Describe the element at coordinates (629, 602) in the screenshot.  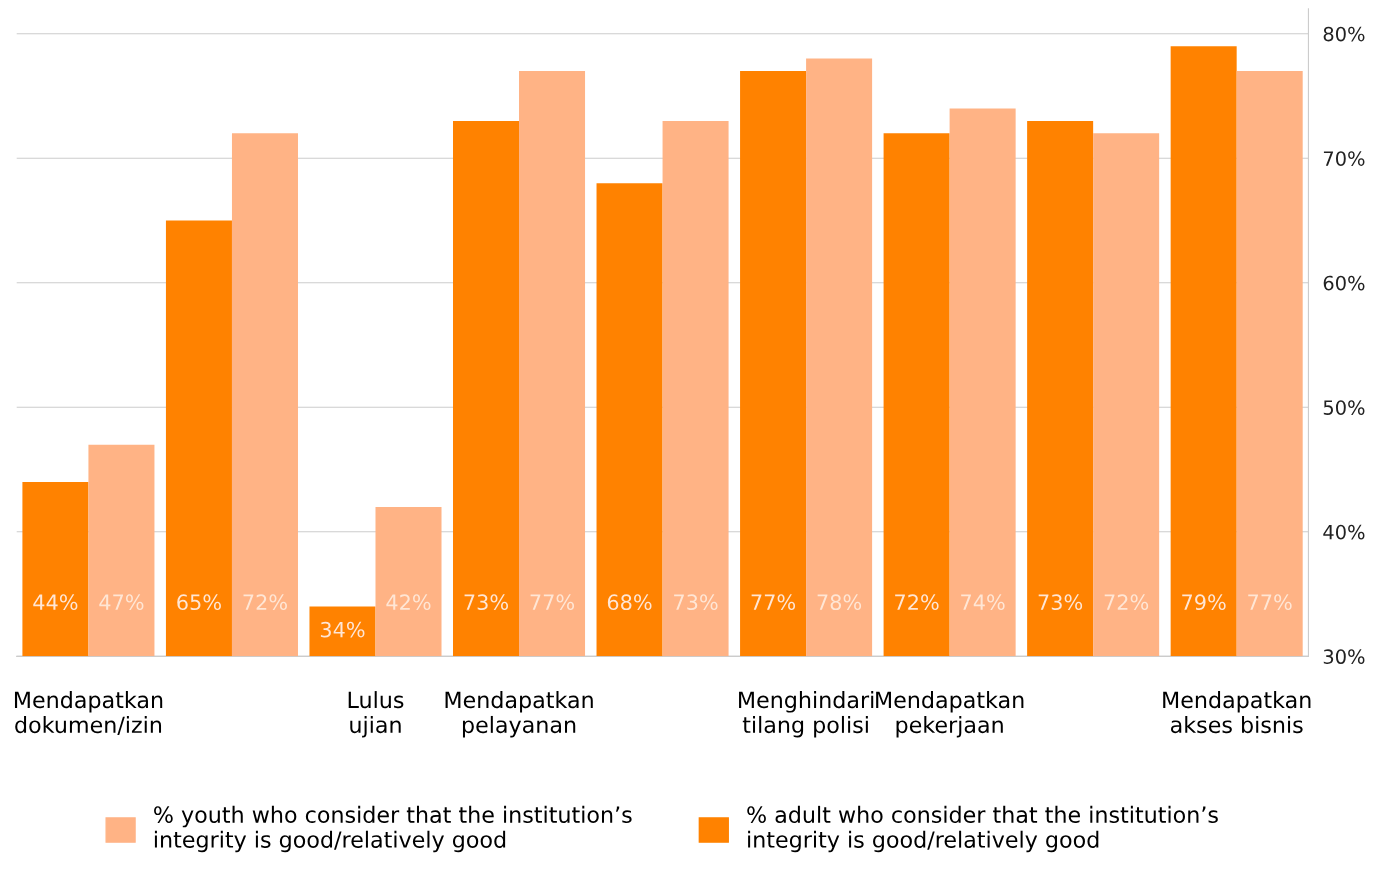
I see `data-label: 68%` at that location.